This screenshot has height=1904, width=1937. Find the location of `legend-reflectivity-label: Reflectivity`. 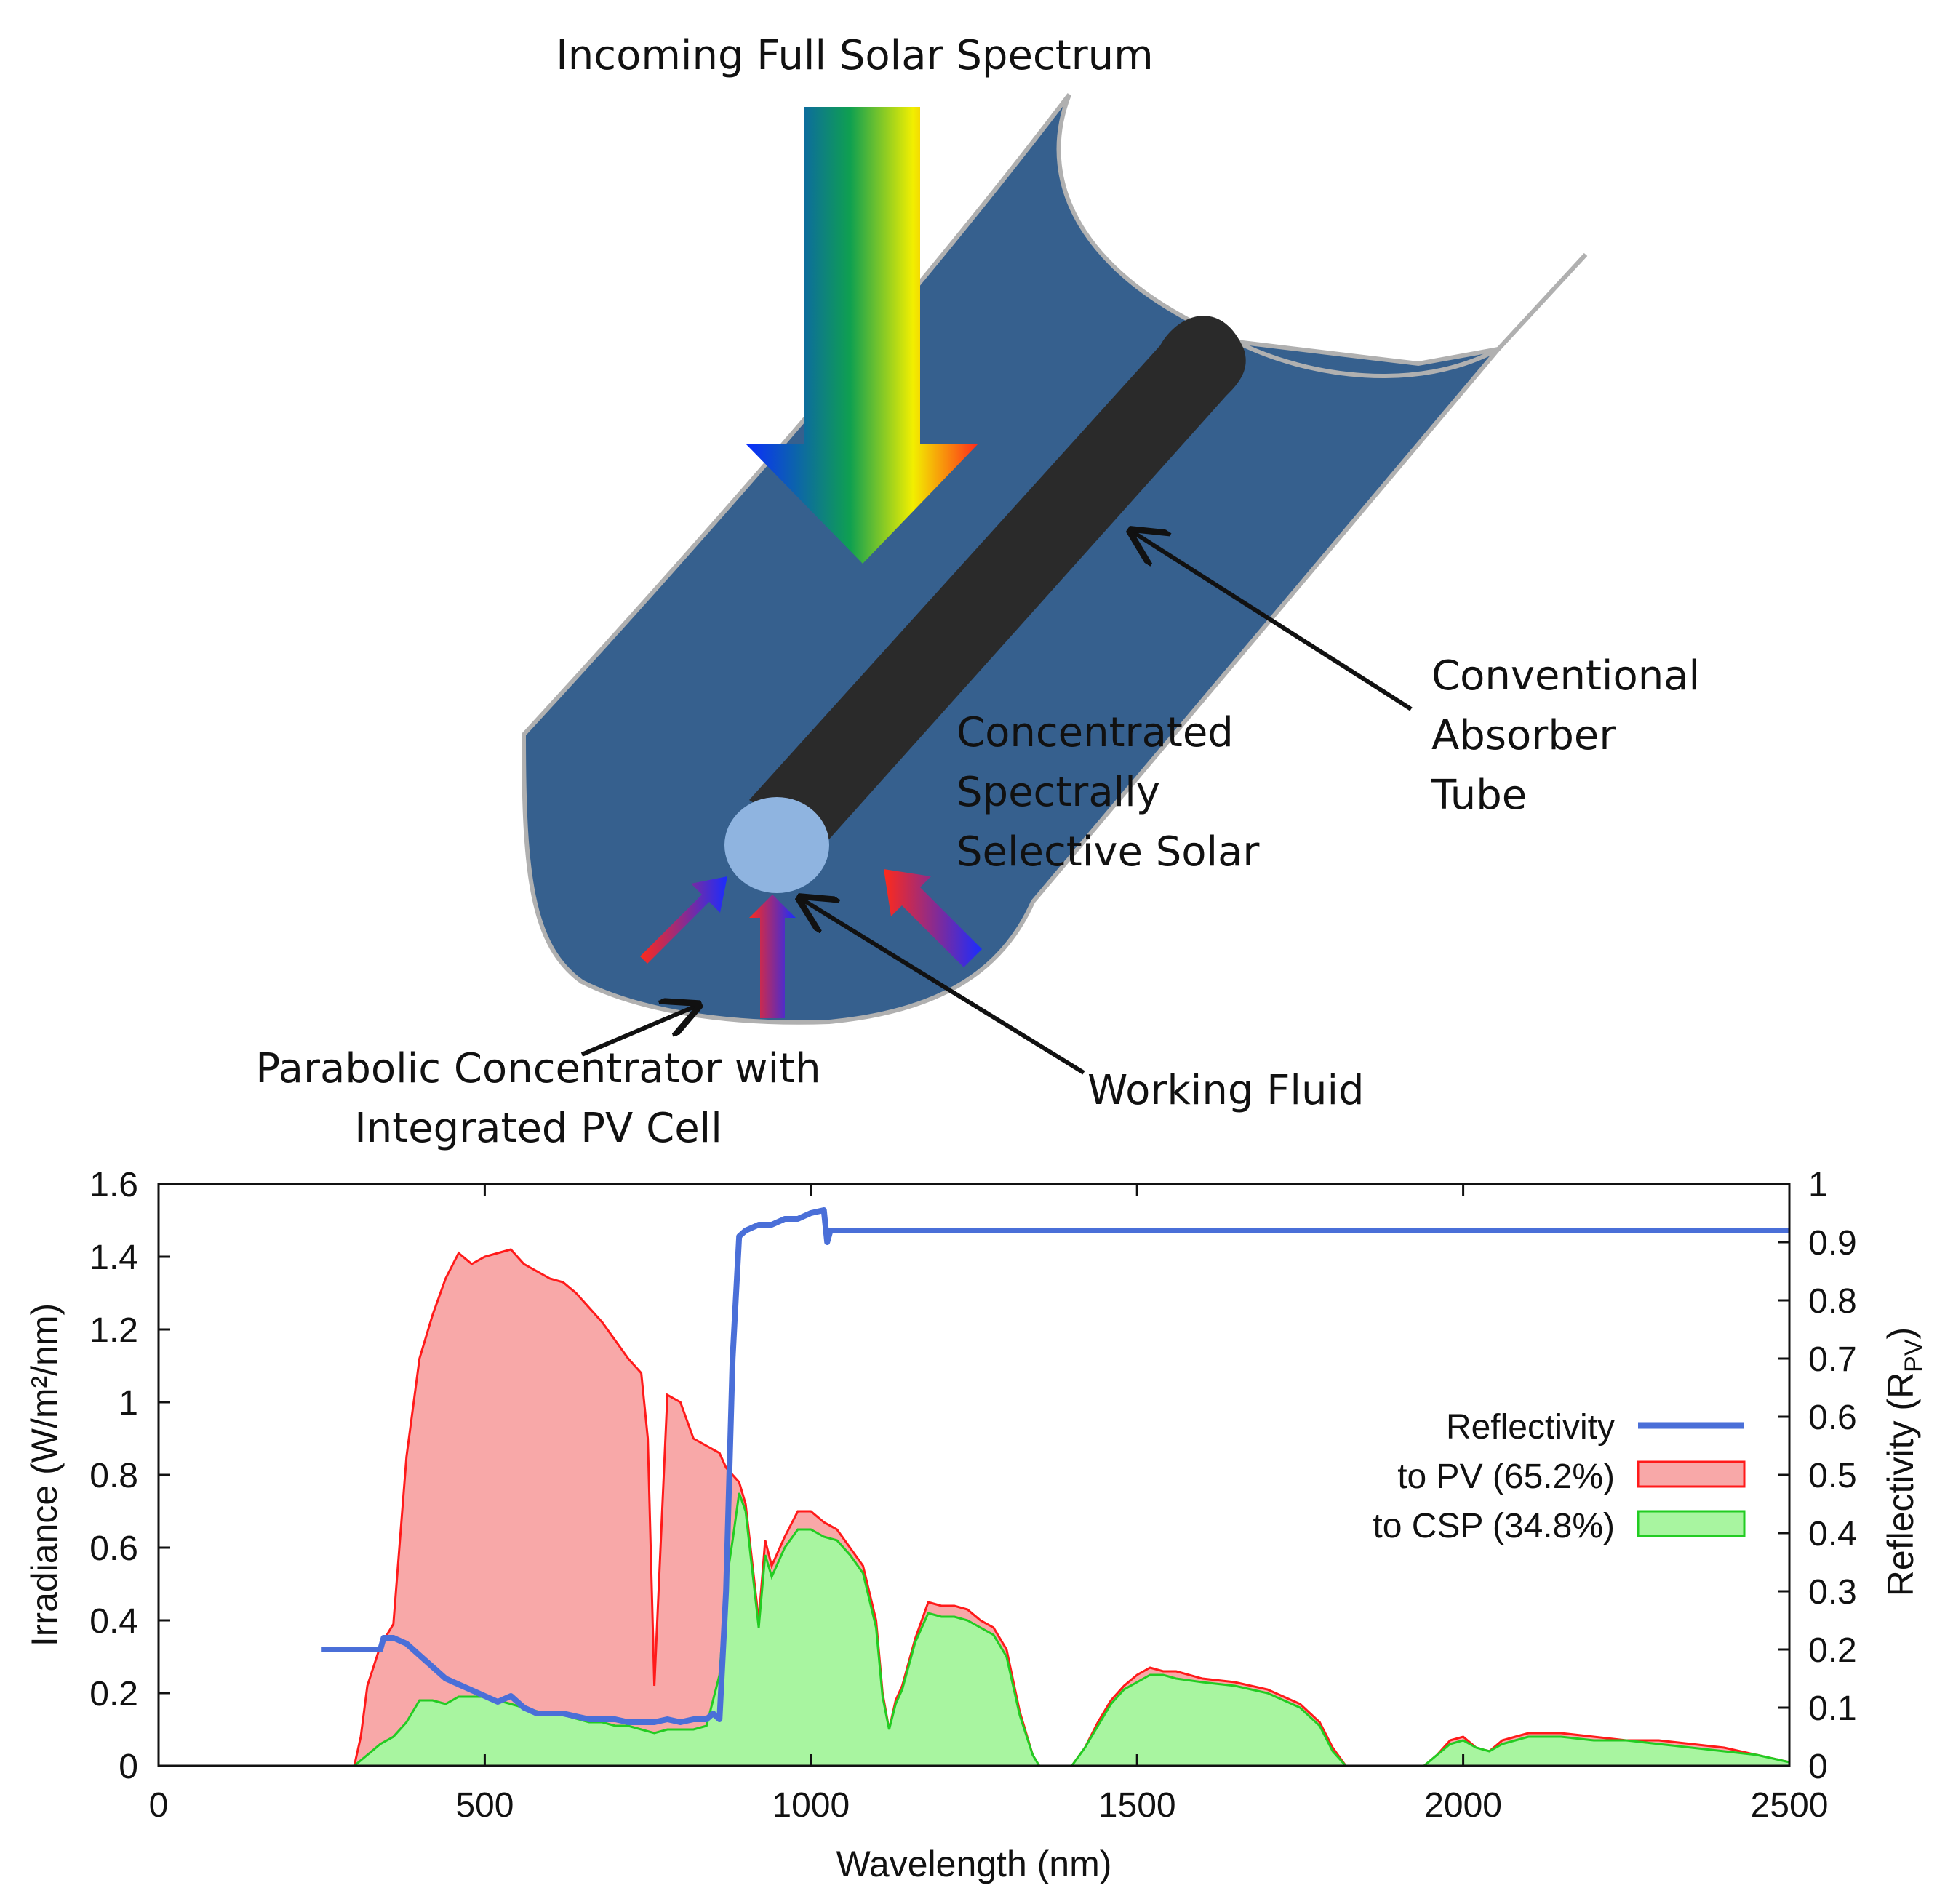

legend-reflectivity-label: Reflectivity is located at coordinates (1530, 1427).